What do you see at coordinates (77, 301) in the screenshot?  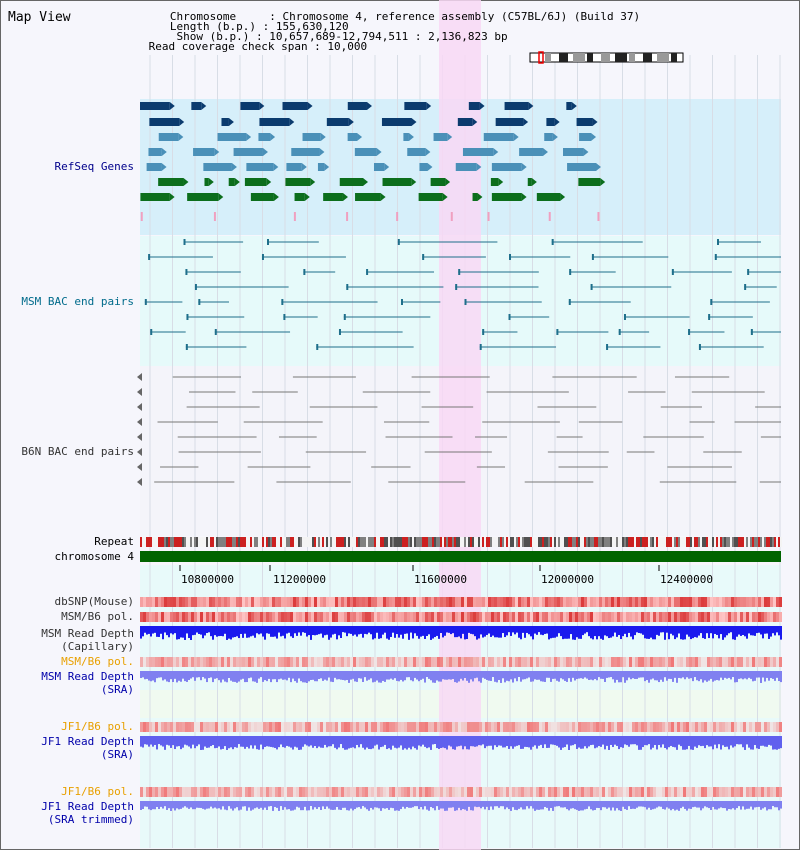 I see `track-label-msm-bac: MSM BAC end pairs` at bounding box center [77, 301].